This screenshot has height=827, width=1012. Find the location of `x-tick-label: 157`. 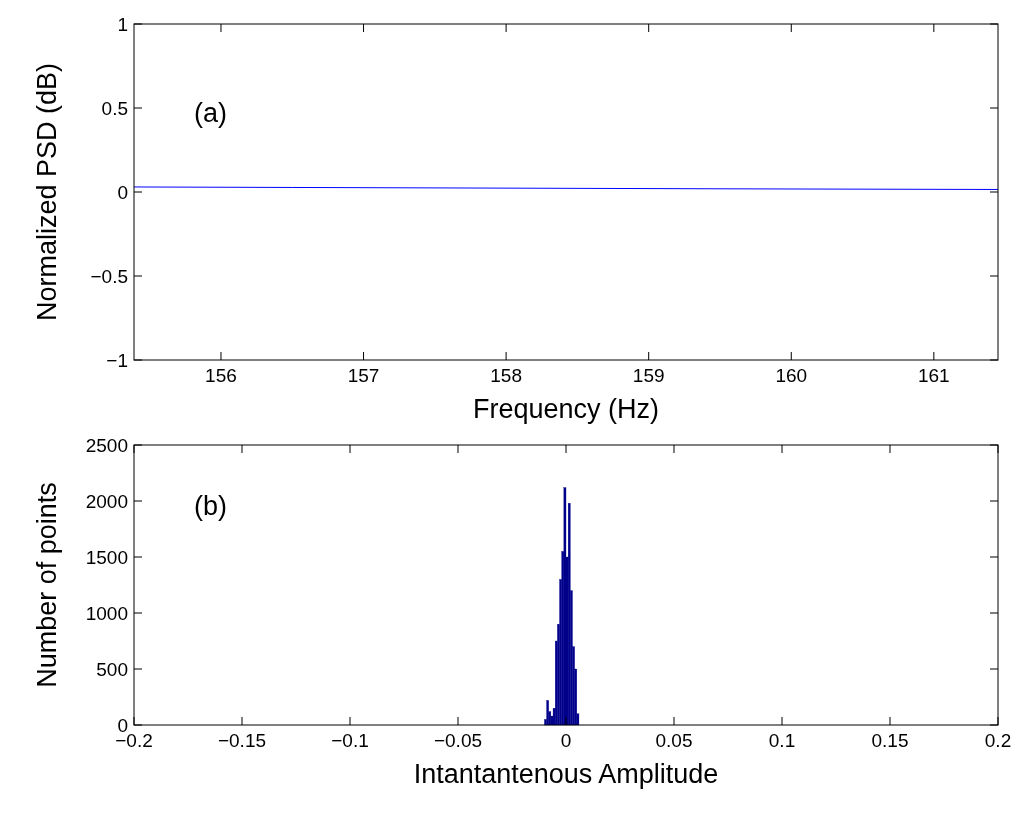

x-tick-label: 157 is located at coordinates (363, 375).